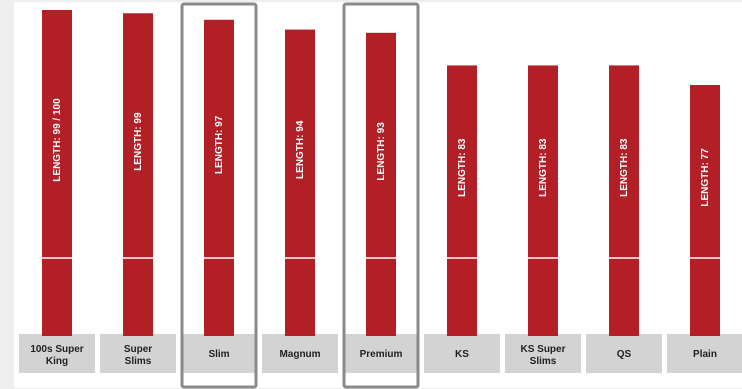 Image resolution: width=742 pixels, height=389 pixels. I want to click on category-label: Slim, so click(218, 354).